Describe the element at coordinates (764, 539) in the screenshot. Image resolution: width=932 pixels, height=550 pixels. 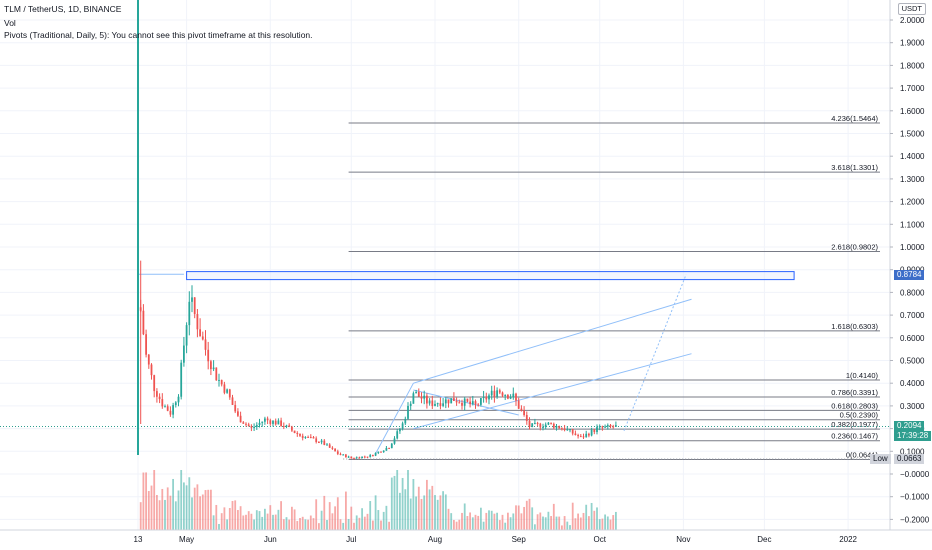
I see `time-tick-label: Dec` at that location.